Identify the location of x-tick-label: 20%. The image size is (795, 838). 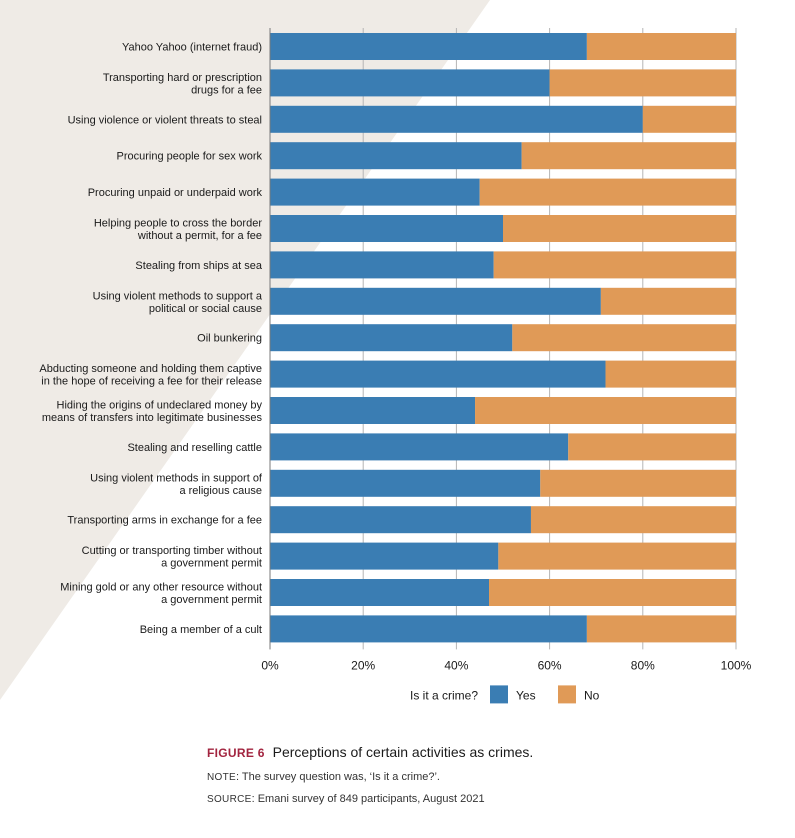
(363, 665).